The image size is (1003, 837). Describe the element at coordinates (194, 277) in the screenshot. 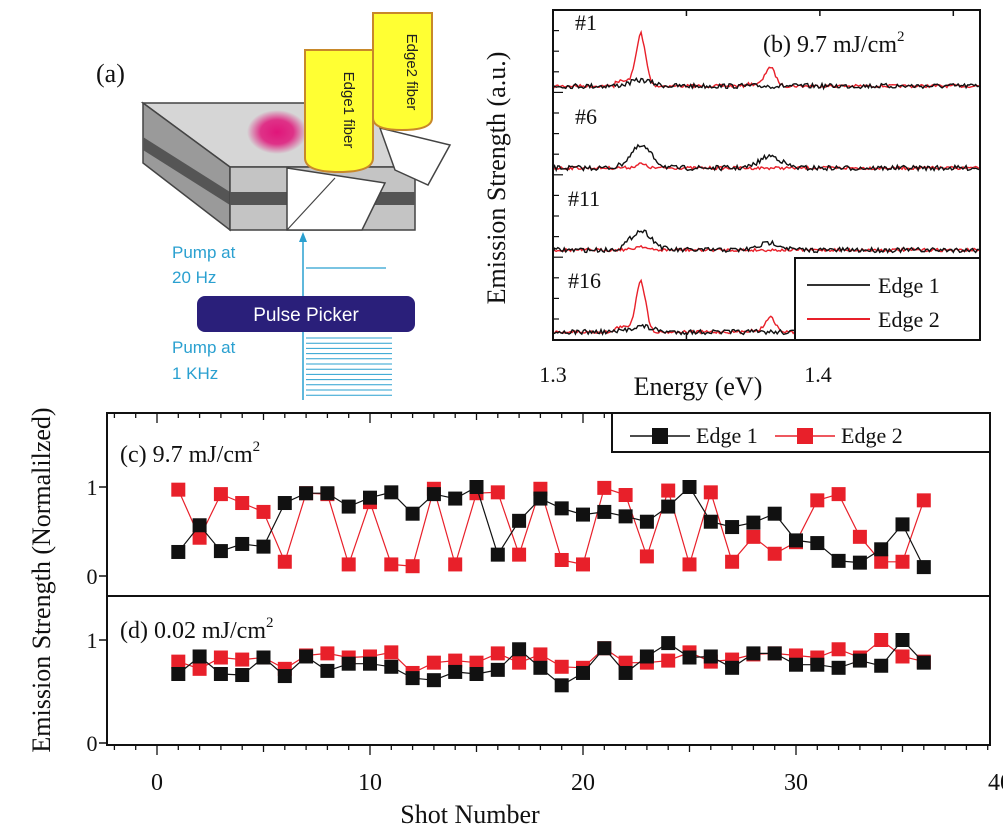

I see `pump-20hz-line2: 20 Hz` at that location.